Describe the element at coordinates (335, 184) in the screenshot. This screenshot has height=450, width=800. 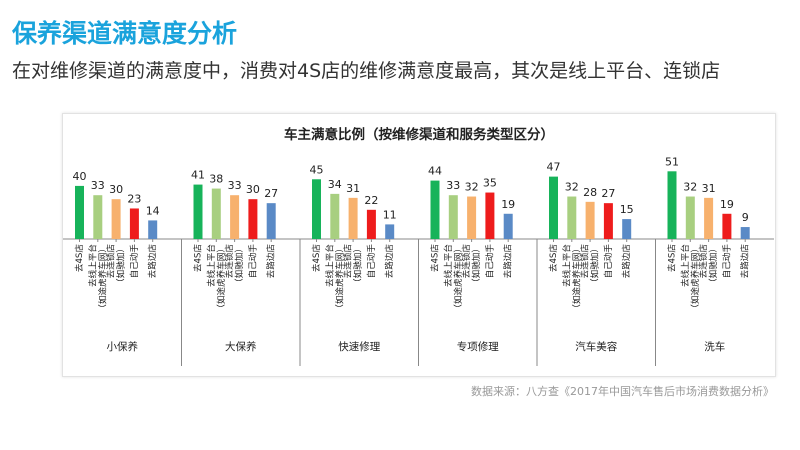
I see `value-label: 34` at that location.